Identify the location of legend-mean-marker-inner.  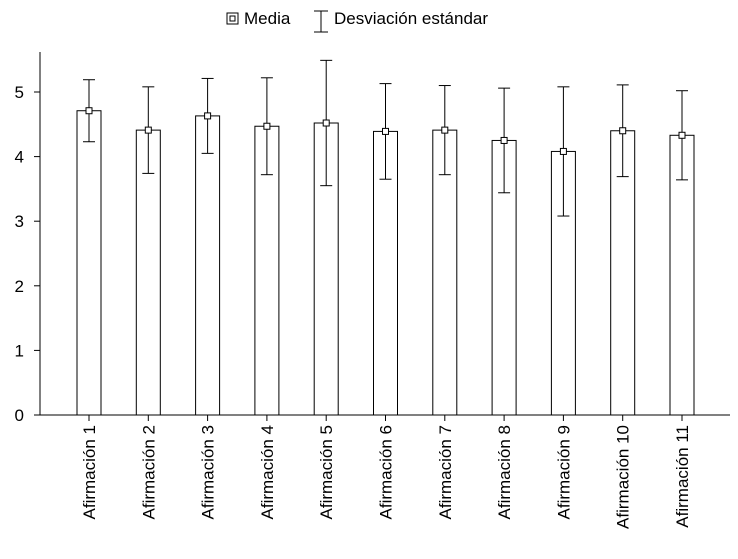
(232, 18).